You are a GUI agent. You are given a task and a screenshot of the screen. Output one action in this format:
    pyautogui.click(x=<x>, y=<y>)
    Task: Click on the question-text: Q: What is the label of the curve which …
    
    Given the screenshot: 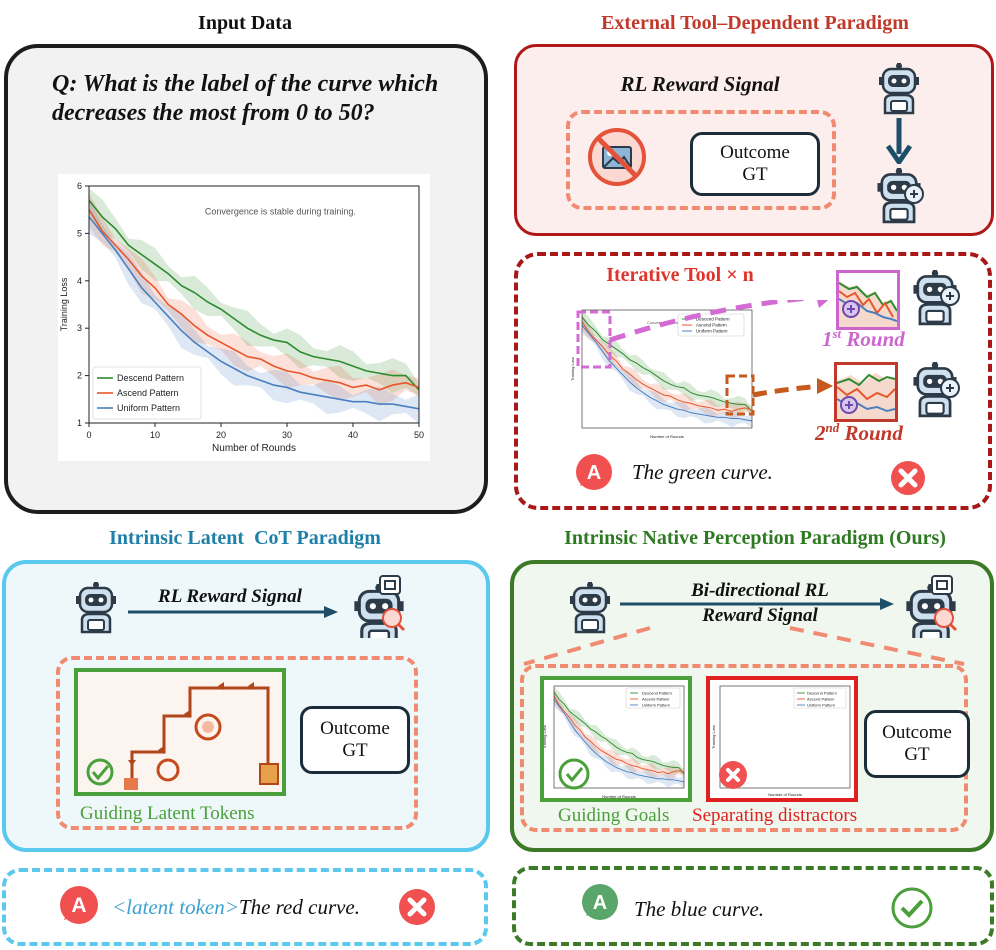 What is the action you would take?
    pyautogui.click(x=245, y=98)
    